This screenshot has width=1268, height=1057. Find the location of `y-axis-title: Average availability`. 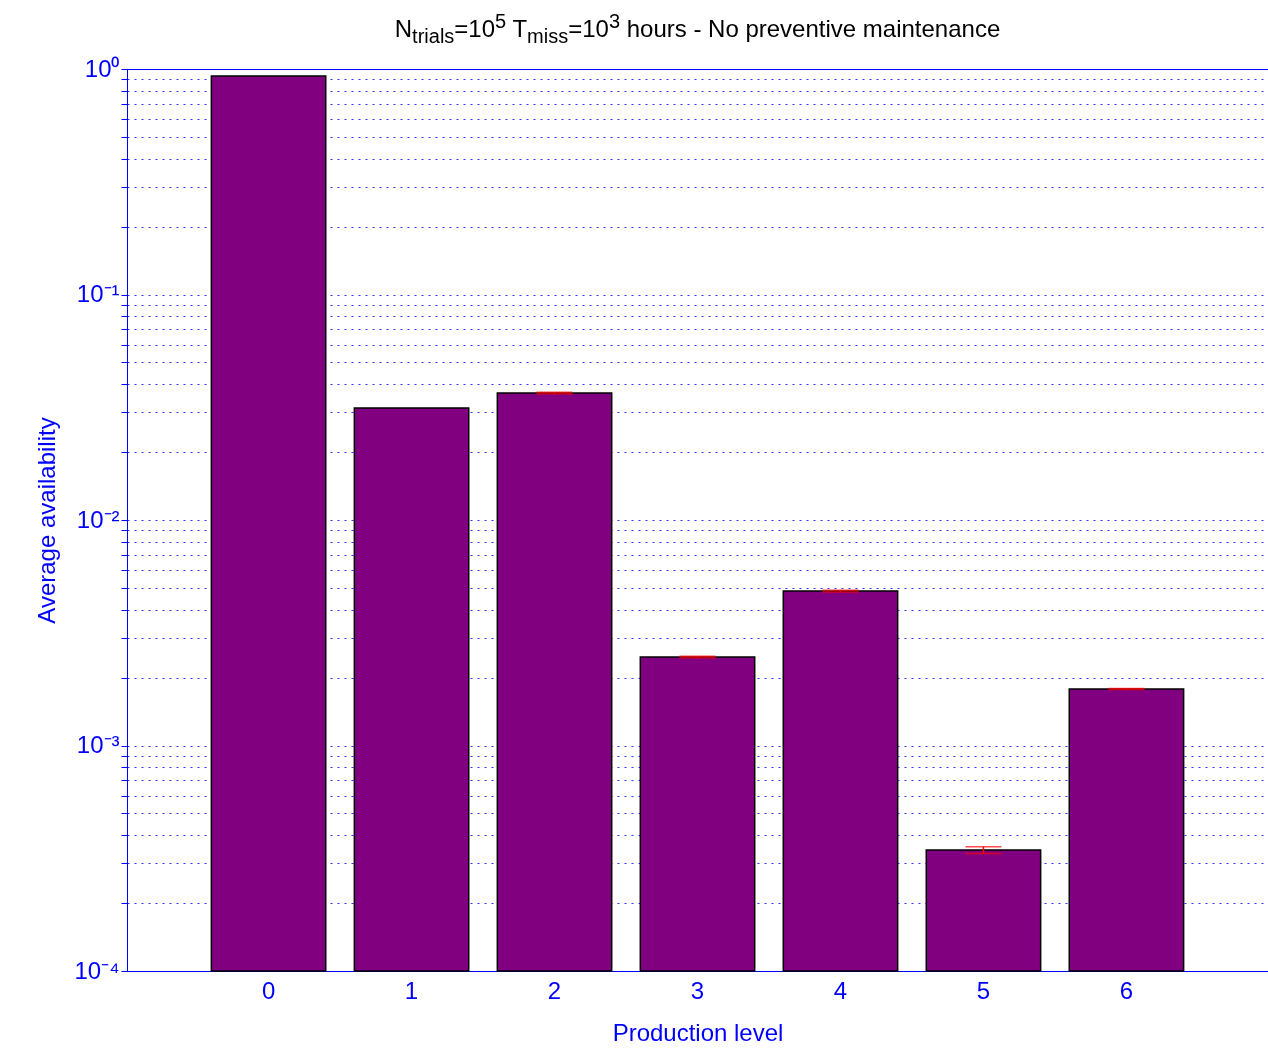

y-axis-title: Average availability is located at coordinates (47, 520).